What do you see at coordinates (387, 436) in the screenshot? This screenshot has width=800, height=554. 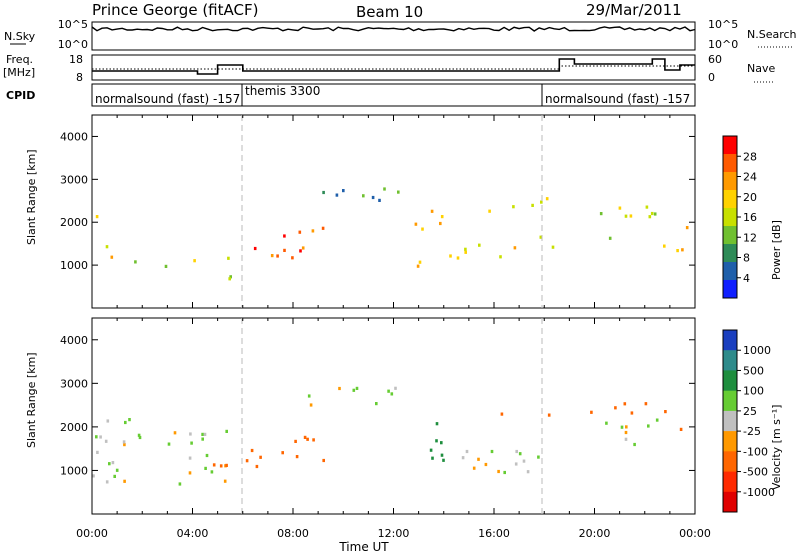 I see `velocity-scatter` at bounding box center [387, 436].